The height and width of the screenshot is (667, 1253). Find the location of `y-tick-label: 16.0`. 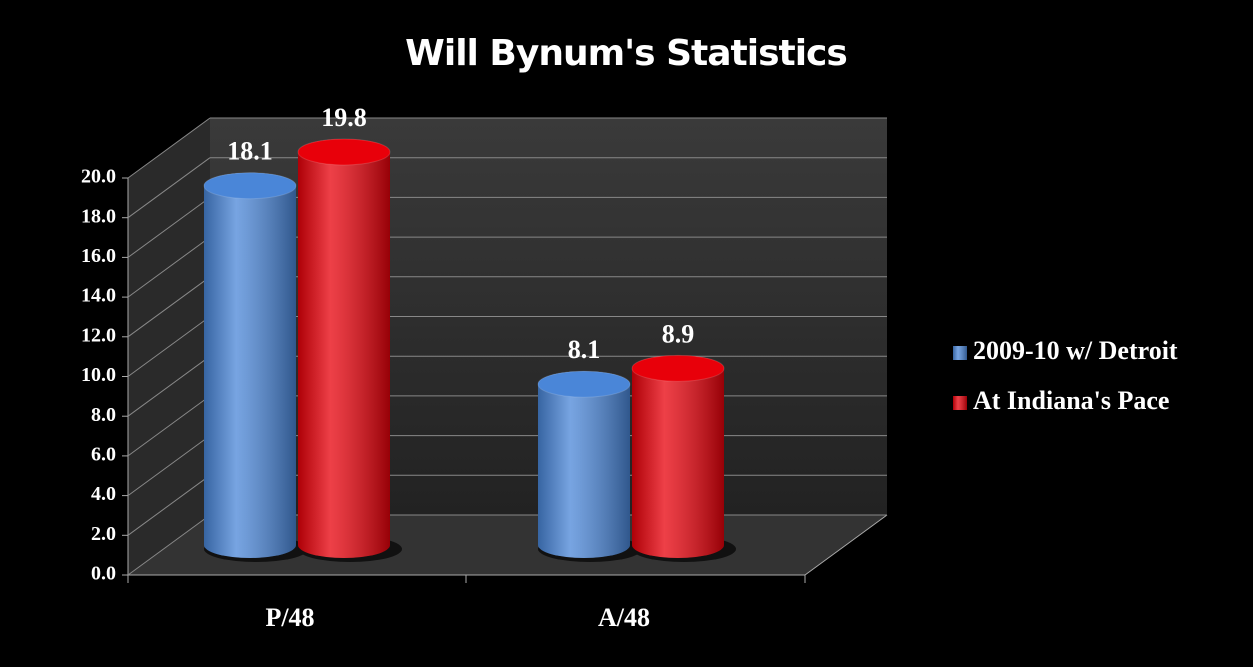

y-tick-label: 16.0 is located at coordinates (98, 256).